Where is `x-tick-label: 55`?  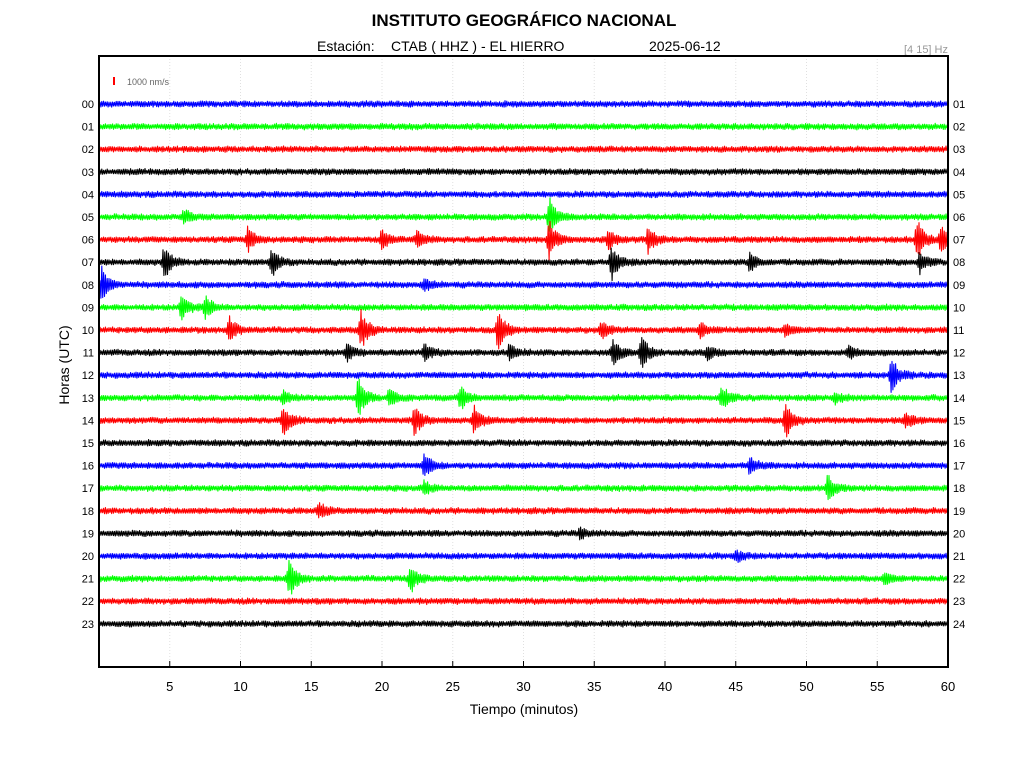
x-tick-label: 55 is located at coordinates (877, 686).